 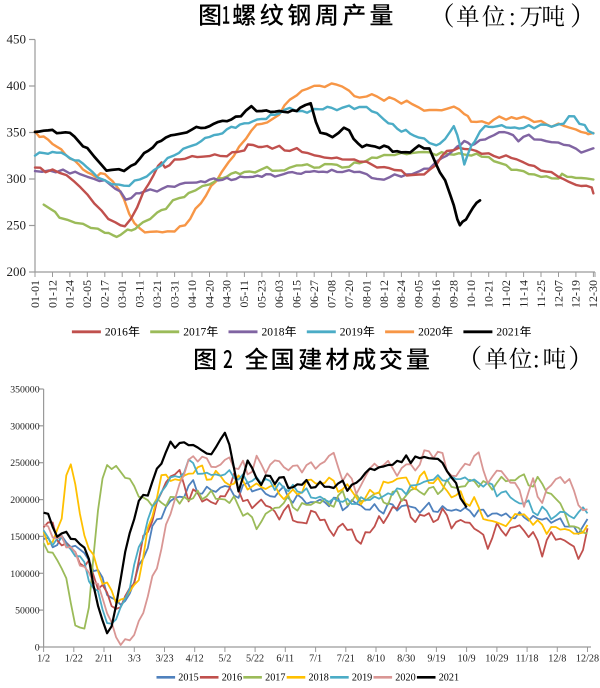 What do you see at coordinates (314, 294) in the screenshot?
I see `svg-text: 06-27` at bounding box center [314, 294].